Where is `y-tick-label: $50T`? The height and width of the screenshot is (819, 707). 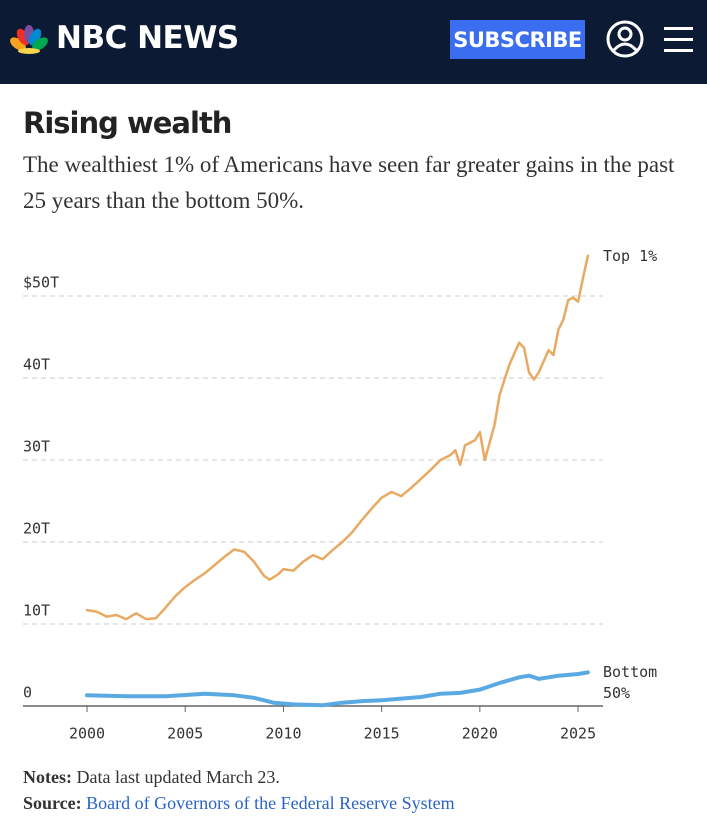
y-tick-label: $50T is located at coordinates (41, 283).